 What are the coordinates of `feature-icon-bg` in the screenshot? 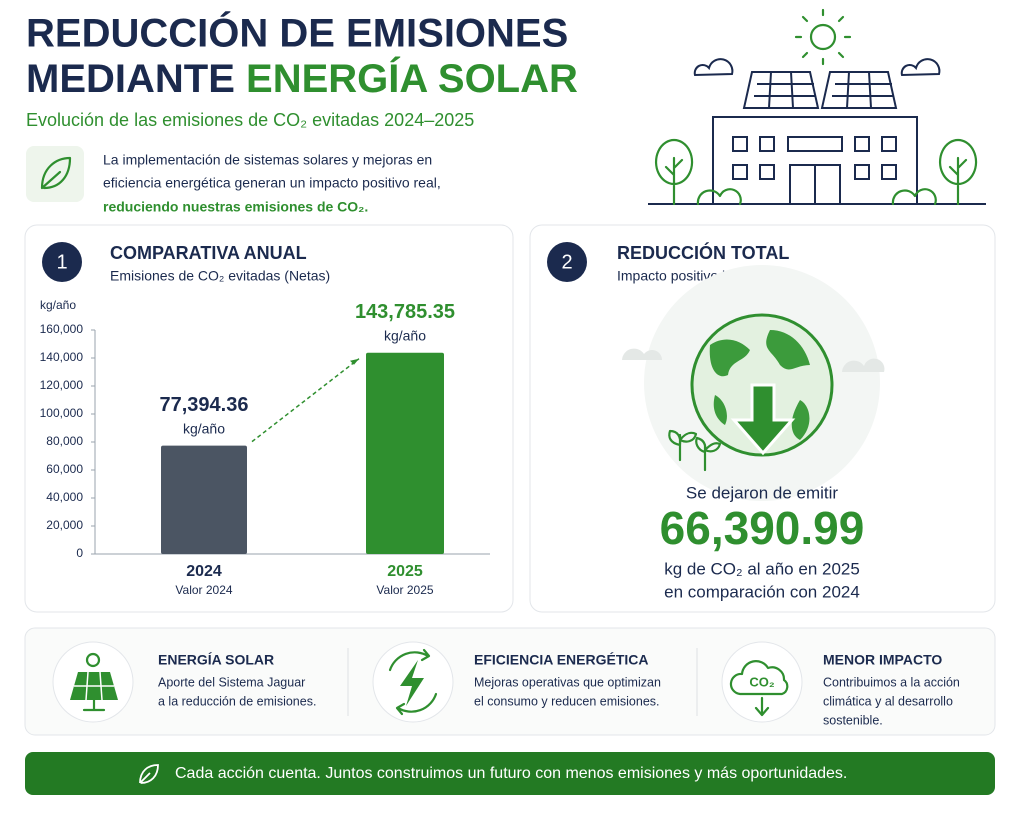 It's located at (762, 682).